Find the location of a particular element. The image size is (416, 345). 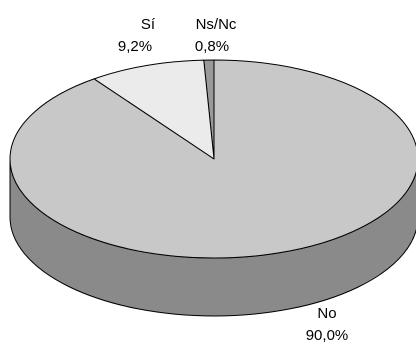

label-no-name: No is located at coordinates (326, 313).